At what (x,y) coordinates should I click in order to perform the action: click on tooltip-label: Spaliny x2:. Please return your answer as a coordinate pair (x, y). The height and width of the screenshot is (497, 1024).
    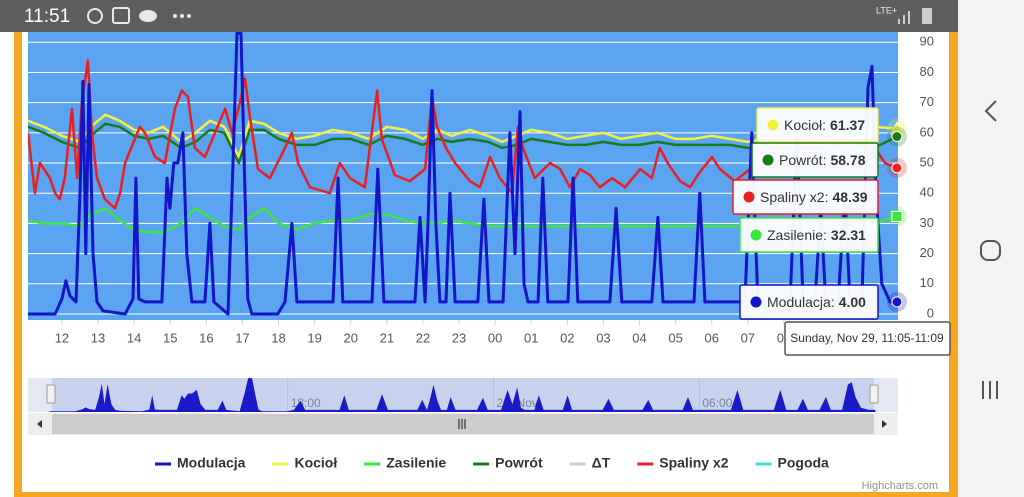
    Looking at the image, I should click on (794, 197).